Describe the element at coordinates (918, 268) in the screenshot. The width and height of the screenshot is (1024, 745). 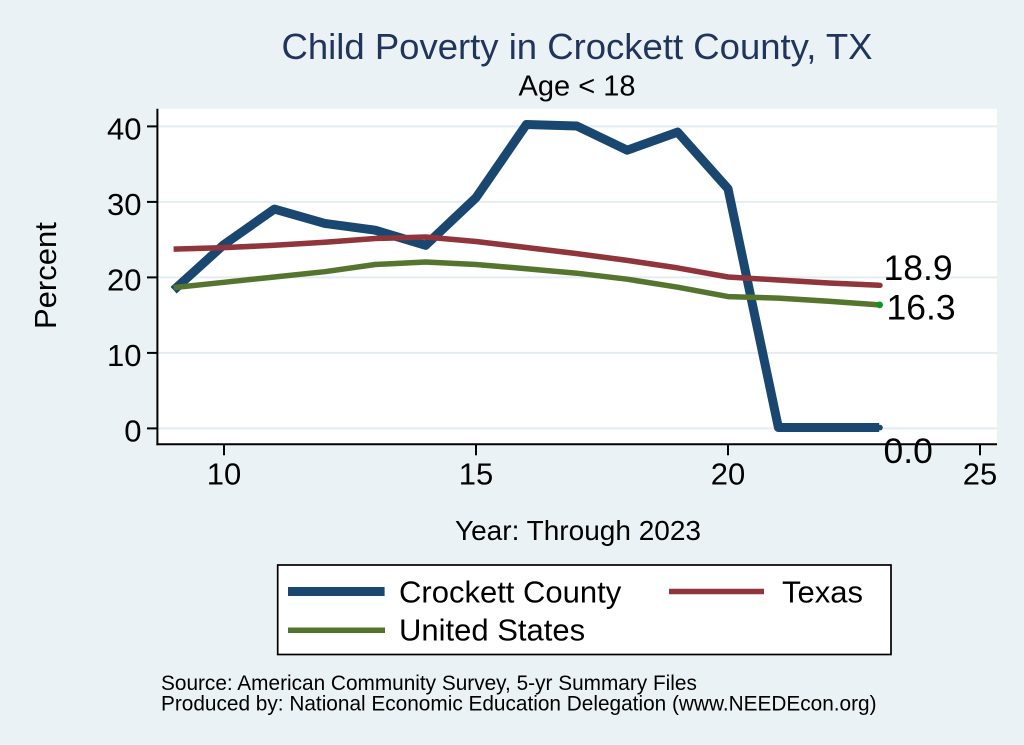
I see `svg-text: 18.9` at that location.